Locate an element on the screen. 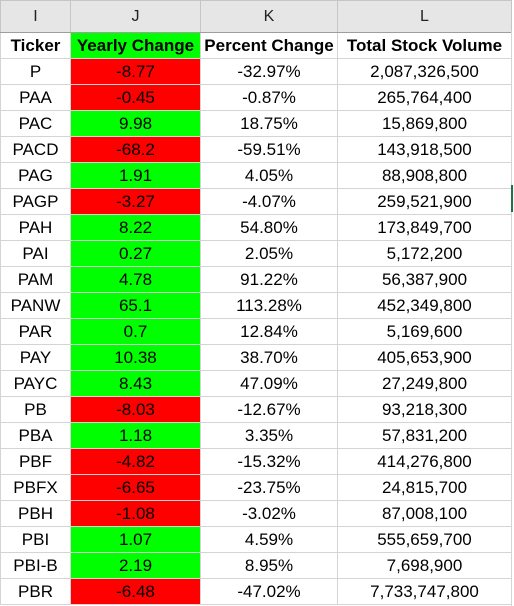 Image resolution: width=514 pixels, height=606 pixels. yearly-change-cell: 4.78 is located at coordinates (135, 279).